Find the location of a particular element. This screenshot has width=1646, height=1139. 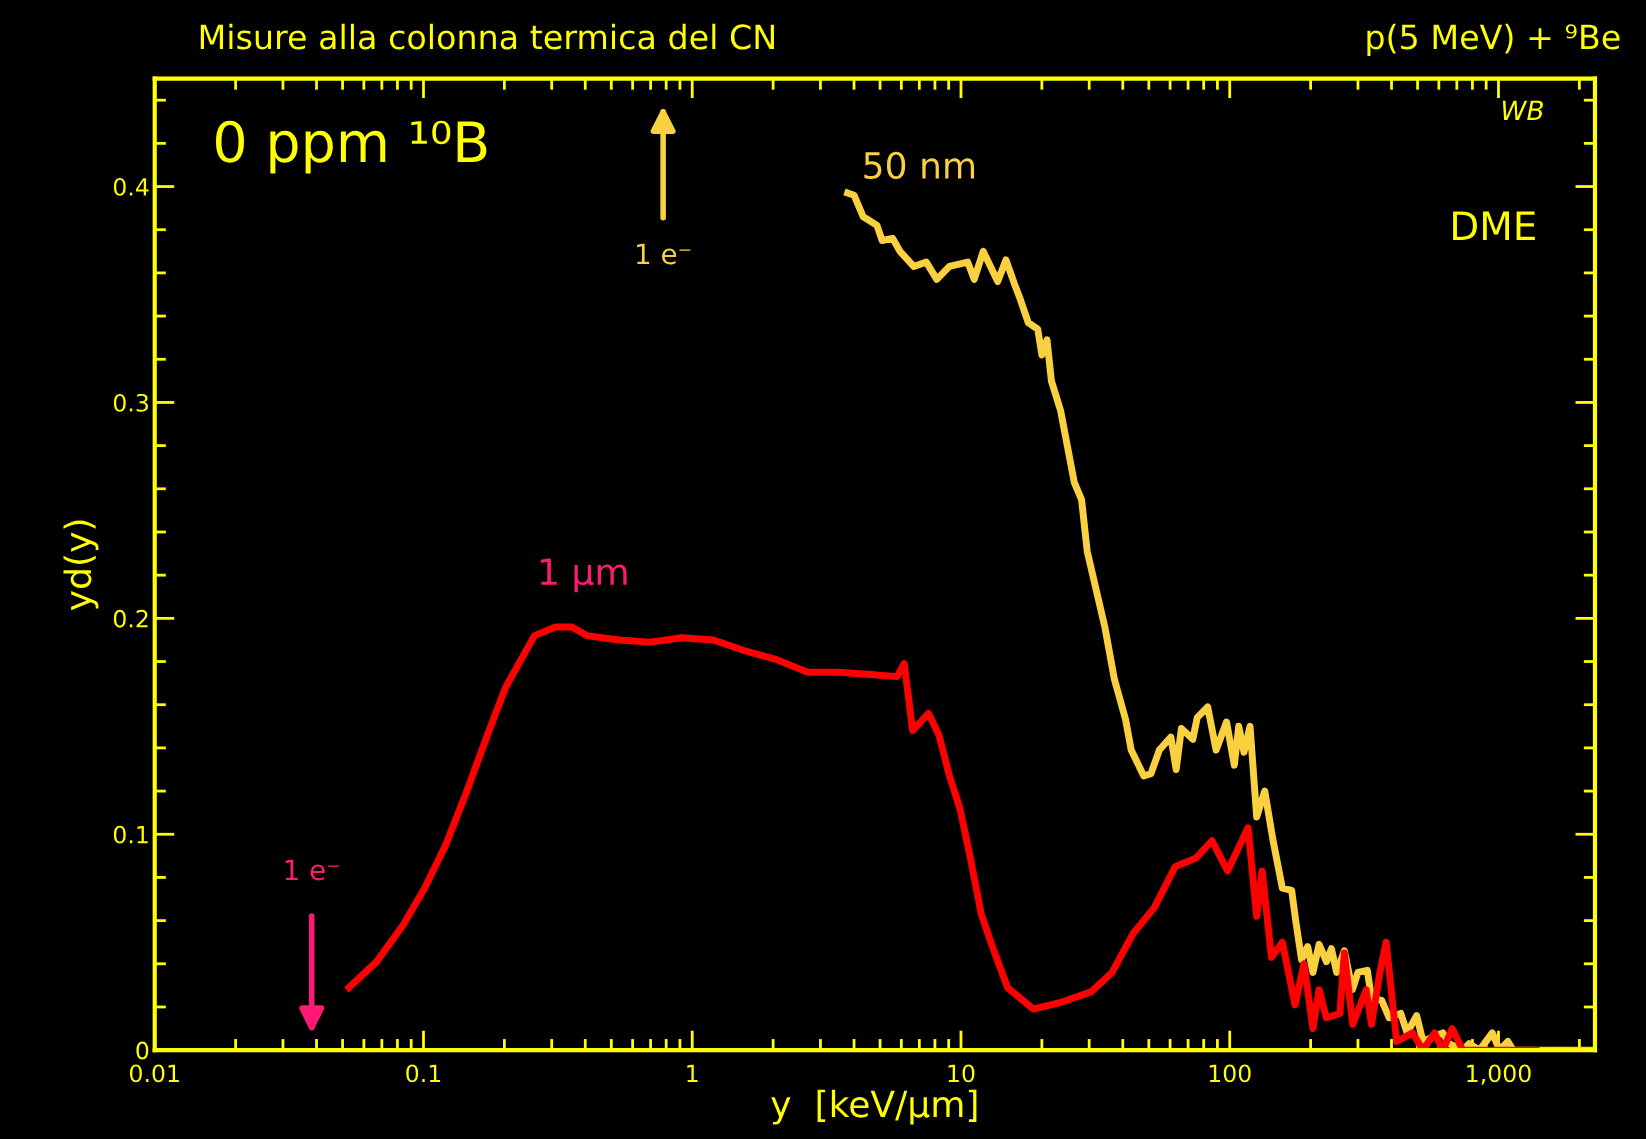

y-axis-title: yd(y) is located at coordinates (81, 565).